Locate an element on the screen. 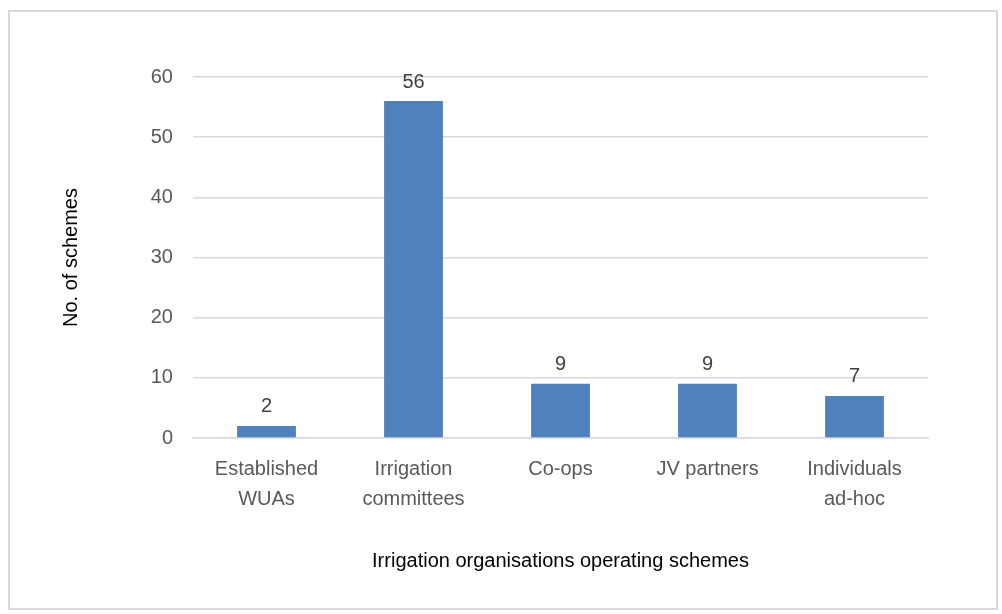 The height and width of the screenshot is (614, 1002). y-tick-label: 30 is located at coordinates (161, 256).